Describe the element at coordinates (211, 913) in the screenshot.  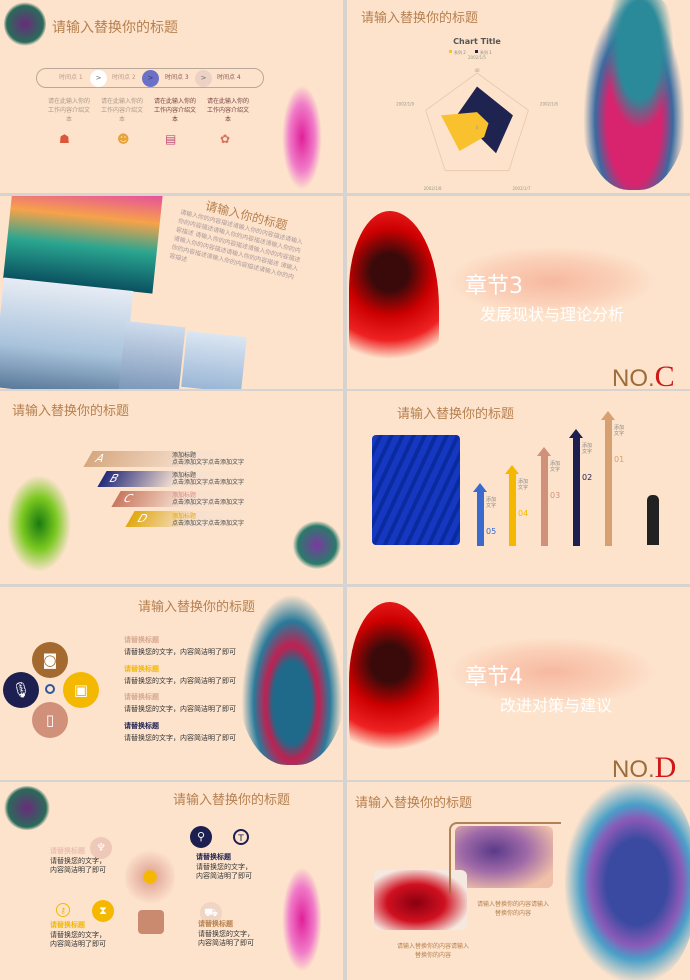
I see `cart-icon: ⛟` at that location.